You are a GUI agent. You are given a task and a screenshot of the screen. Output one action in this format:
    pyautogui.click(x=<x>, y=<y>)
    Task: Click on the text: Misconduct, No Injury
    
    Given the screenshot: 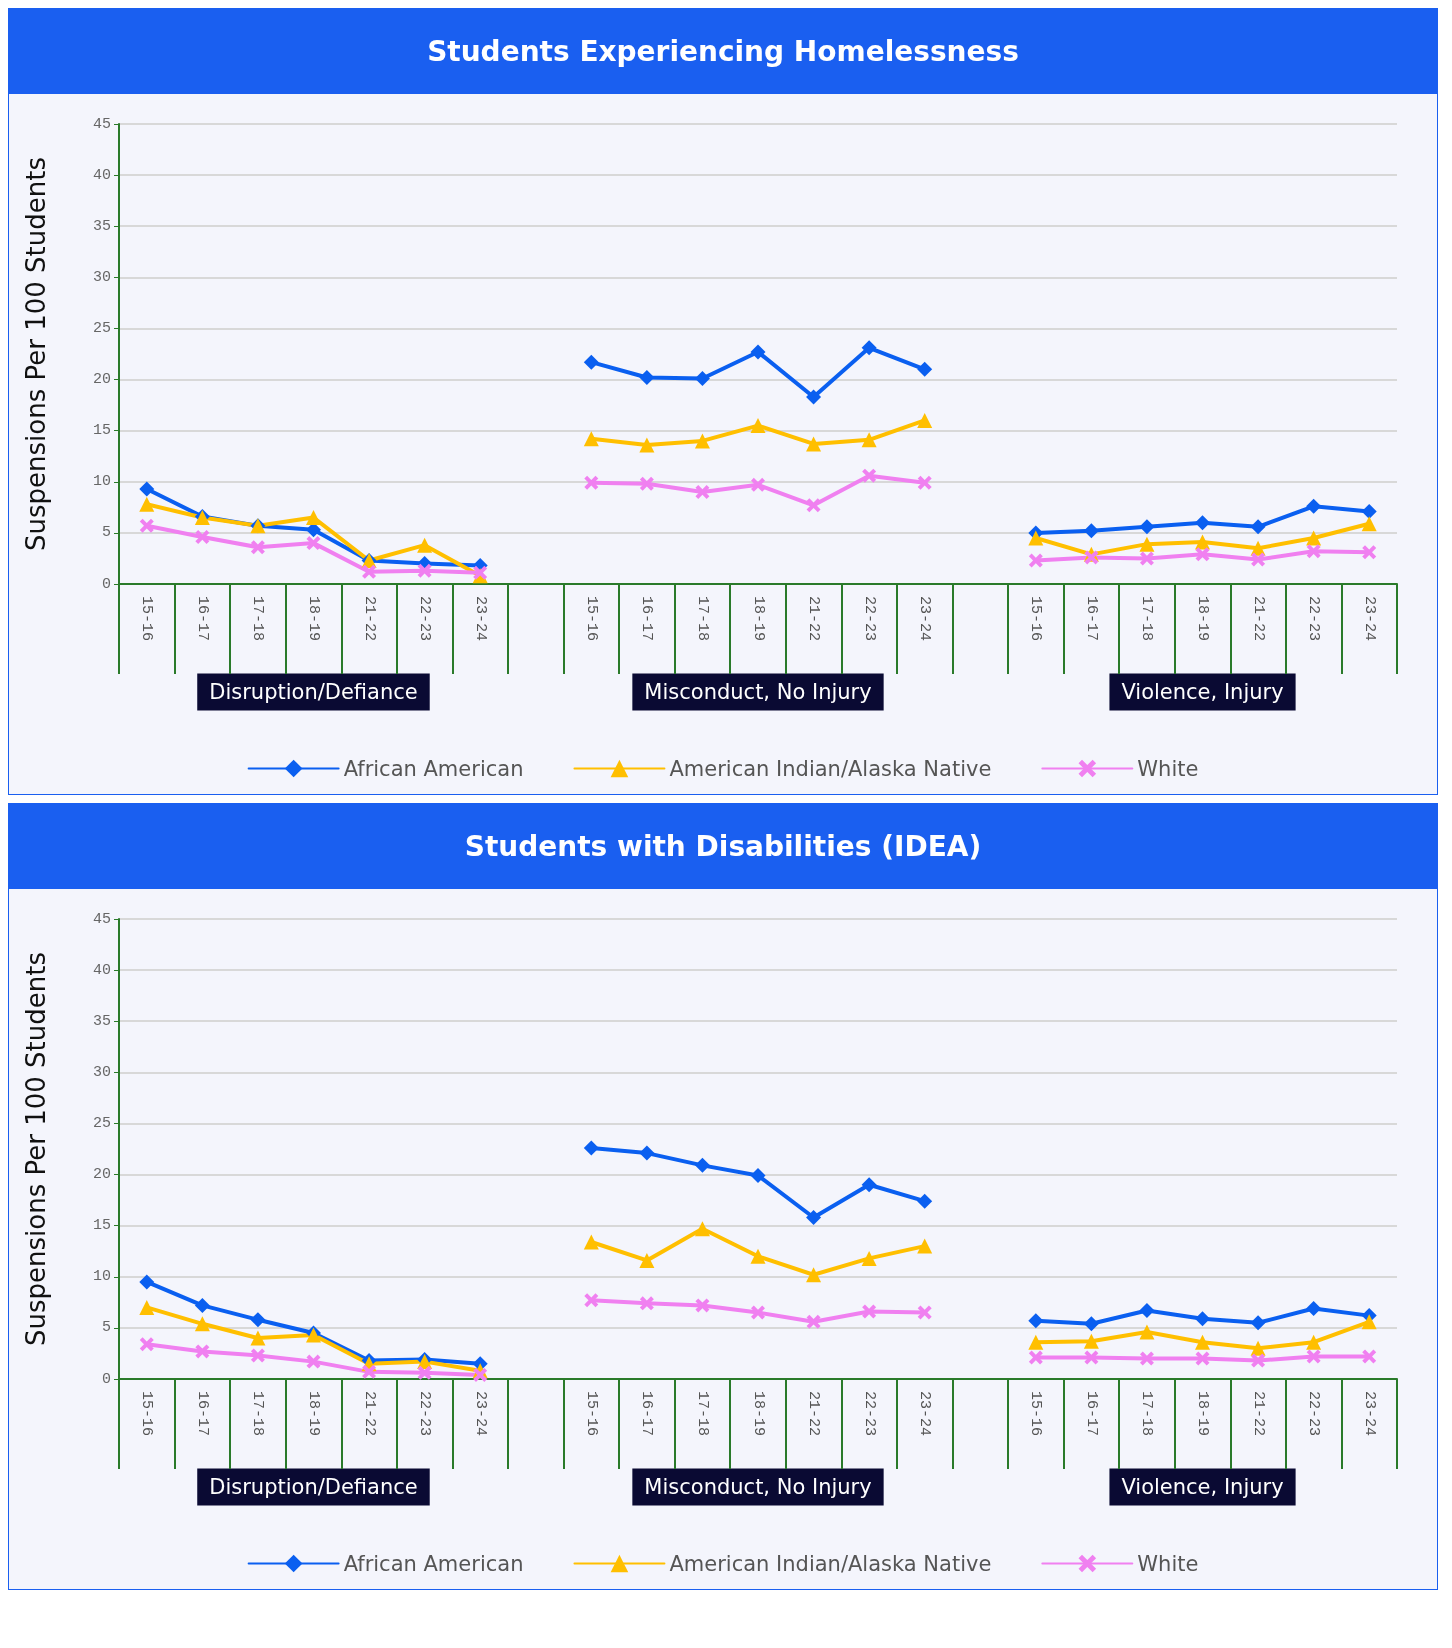 What is the action you would take?
    pyautogui.click(x=758, y=1487)
    